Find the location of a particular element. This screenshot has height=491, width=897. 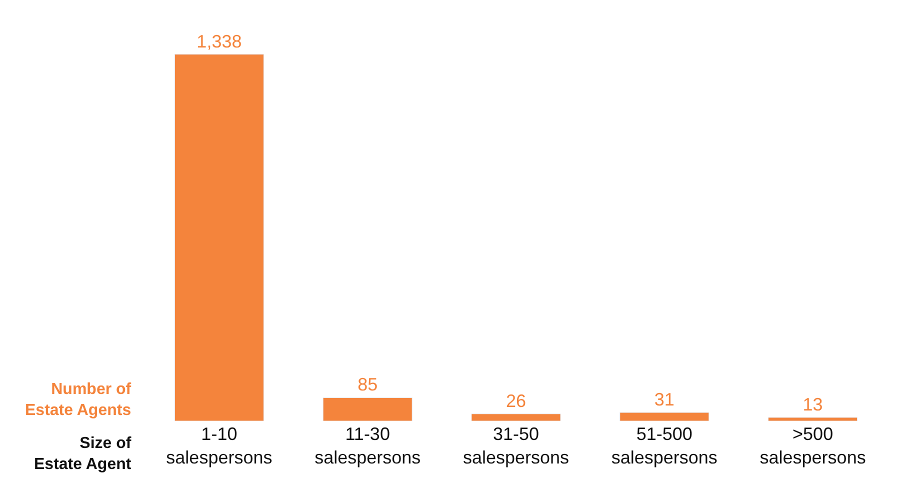

x-tick-label: 11-30 salespersons is located at coordinates (367, 446).